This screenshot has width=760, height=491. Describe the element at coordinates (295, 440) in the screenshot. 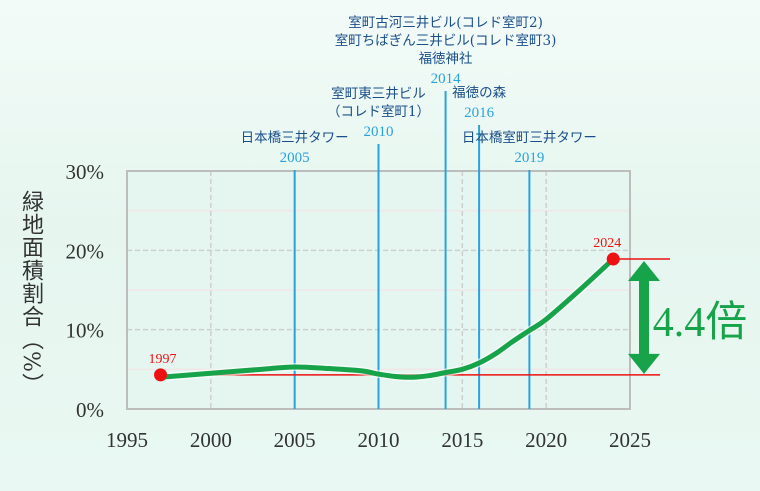

I see `x-tick-label: 2005` at that location.